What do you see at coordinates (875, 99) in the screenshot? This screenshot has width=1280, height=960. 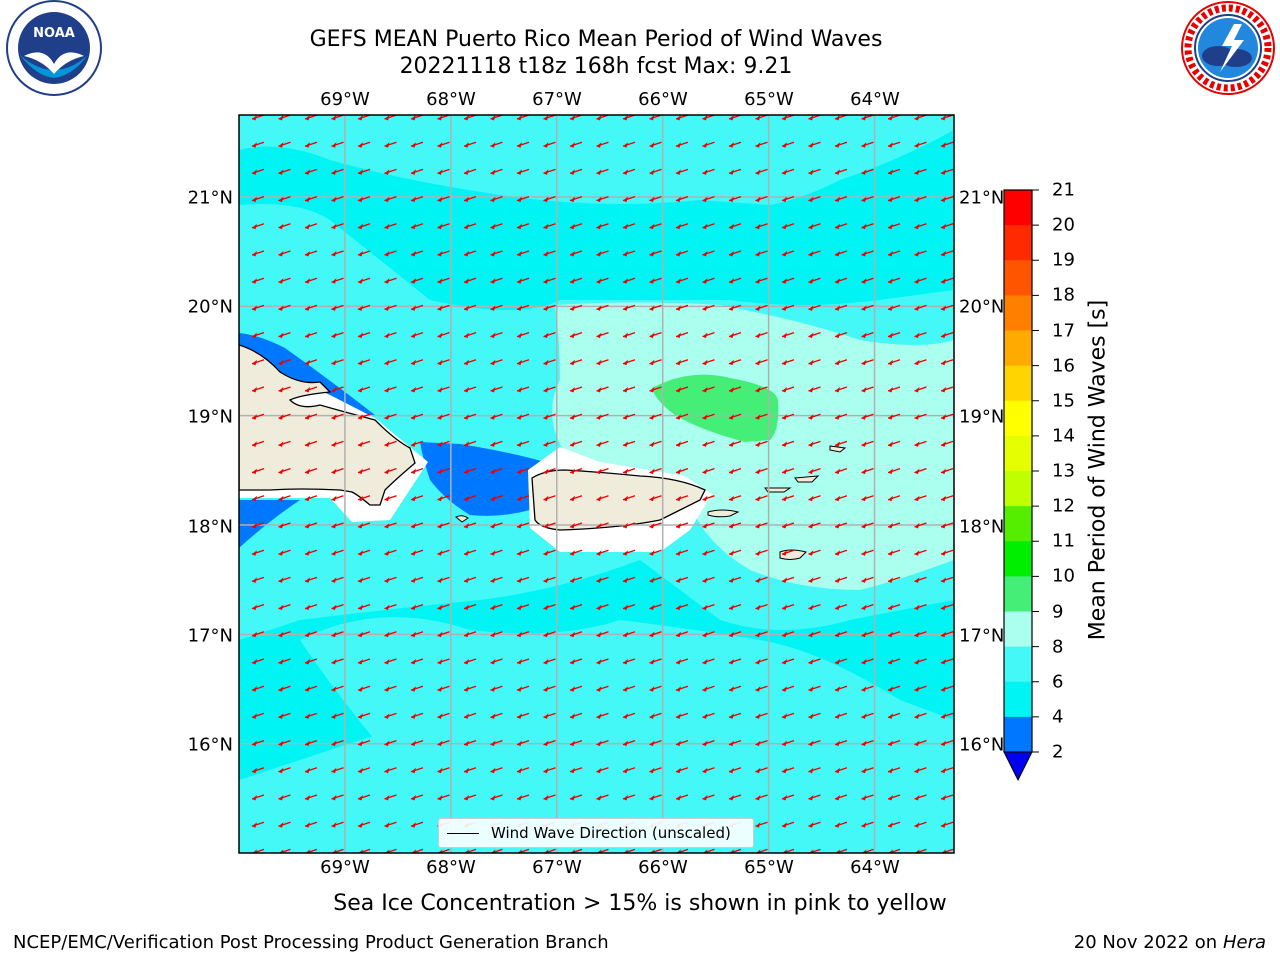 I see `lon-label-top: 64°W` at bounding box center [875, 99].